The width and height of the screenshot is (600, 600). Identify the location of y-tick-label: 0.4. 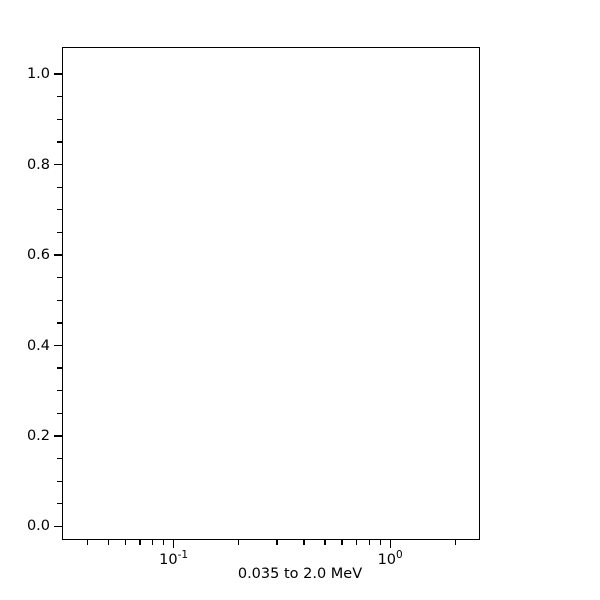
(38, 345).